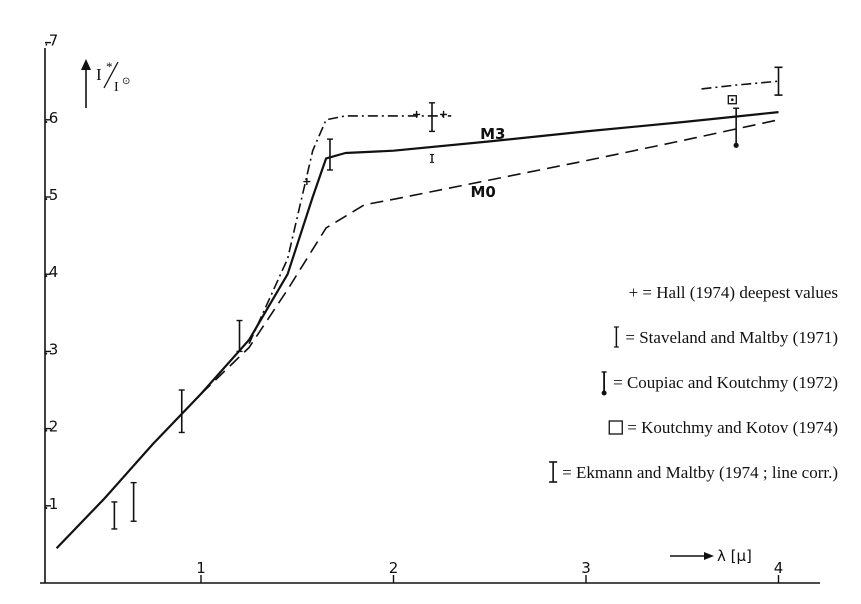  I want to click on y-label-main: I, so click(99, 74).